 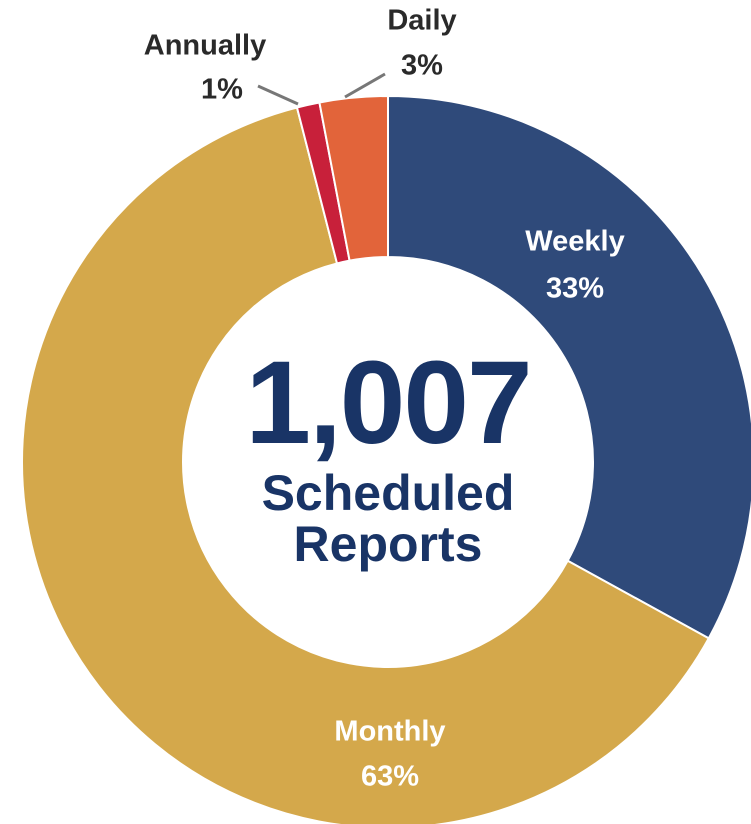 What do you see at coordinates (388, 544) in the screenshot?
I see `center-text: Reports` at bounding box center [388, 544].